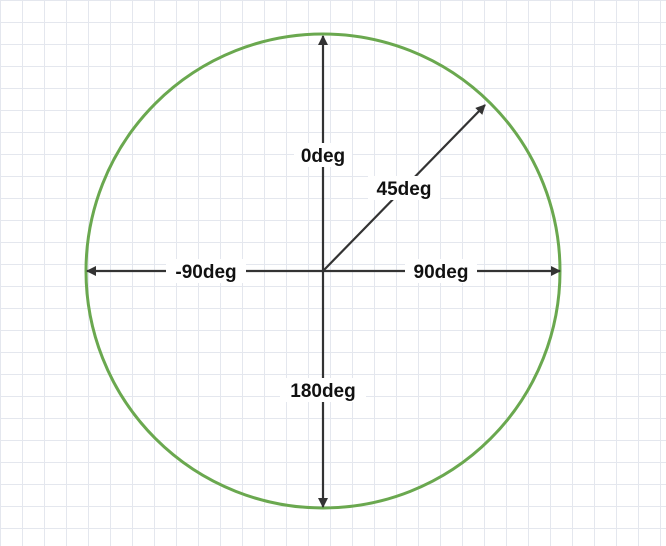 This screenshot has height=546, width=666. Describe the element at coordinates (205, 272) in the screenshot. I see `label-minus90deg: -90deg` at that location.